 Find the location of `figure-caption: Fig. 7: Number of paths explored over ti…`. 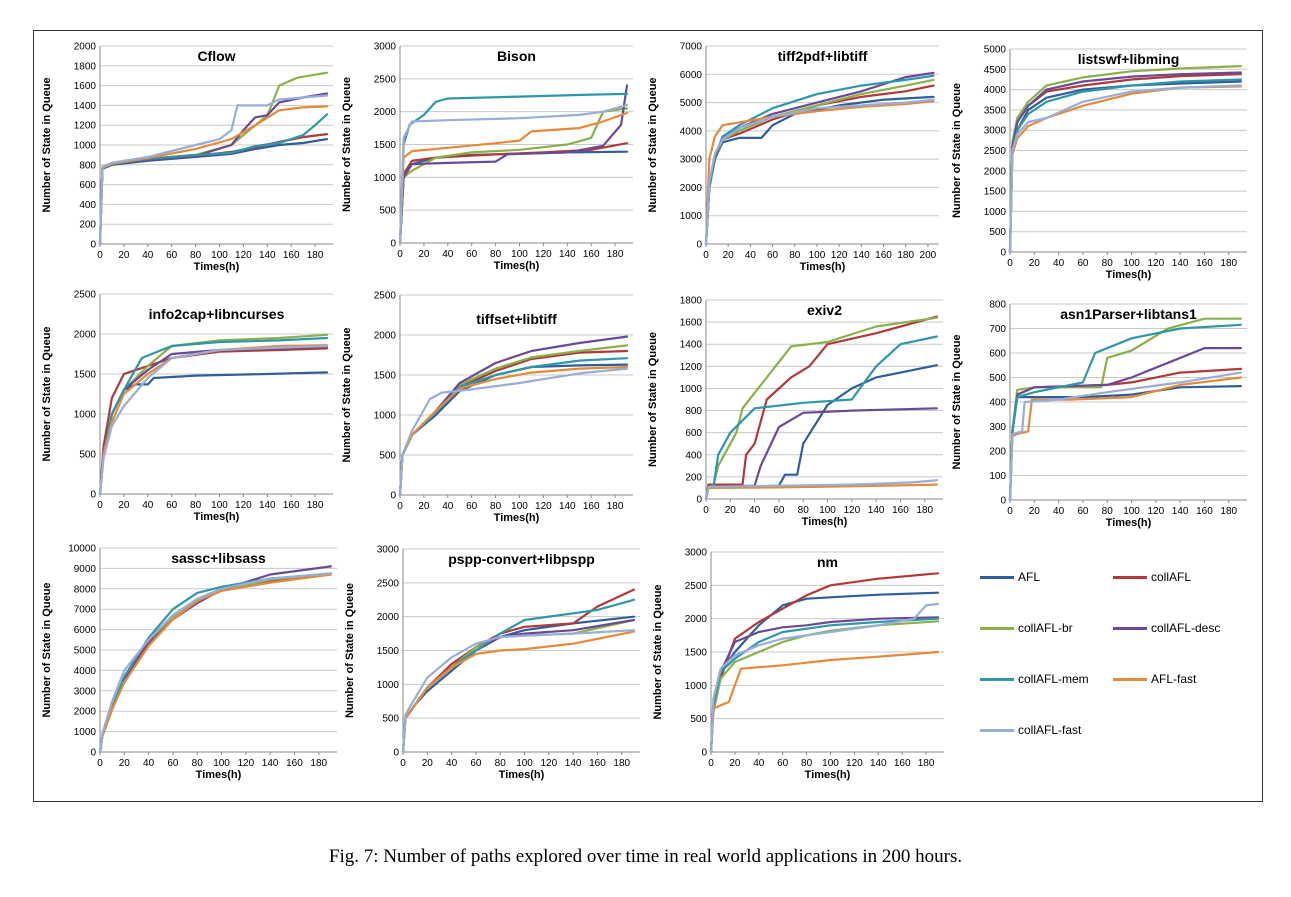

figure-caption: Fig. 7: Number of paths explored over ti… is located at coordinates (645, 856).